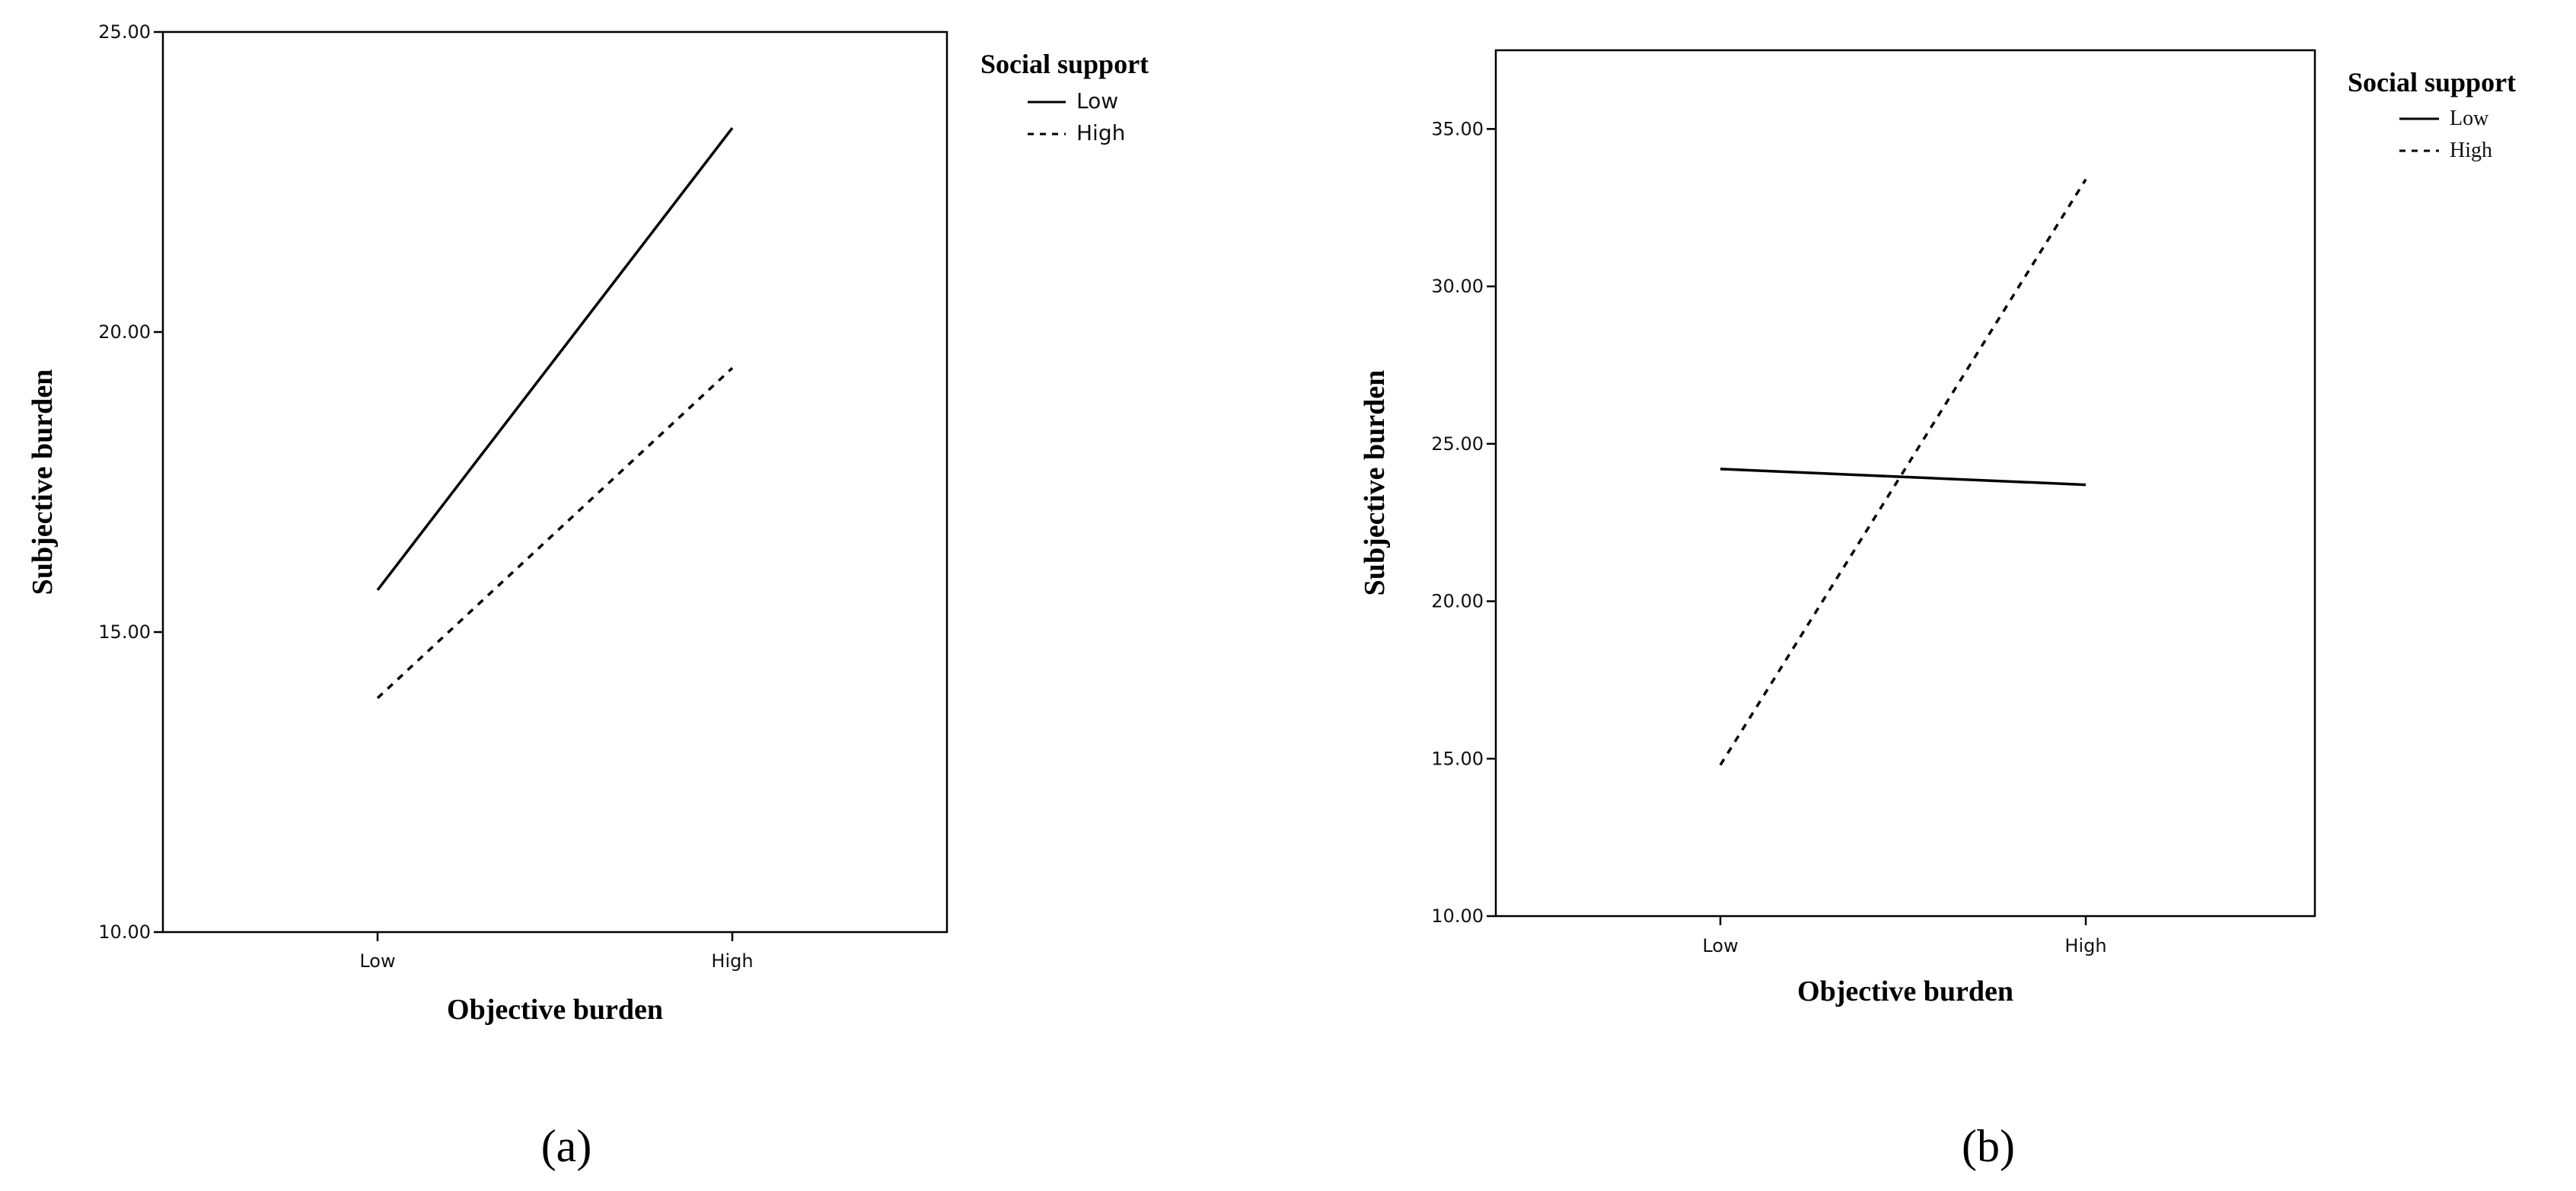 The width and height of the screenshot is (2576, 1191). What do you see at coordinates (566, 1146) in the screenshot?
I see `panel-label: (a)` at bounding box center [566, 1146].